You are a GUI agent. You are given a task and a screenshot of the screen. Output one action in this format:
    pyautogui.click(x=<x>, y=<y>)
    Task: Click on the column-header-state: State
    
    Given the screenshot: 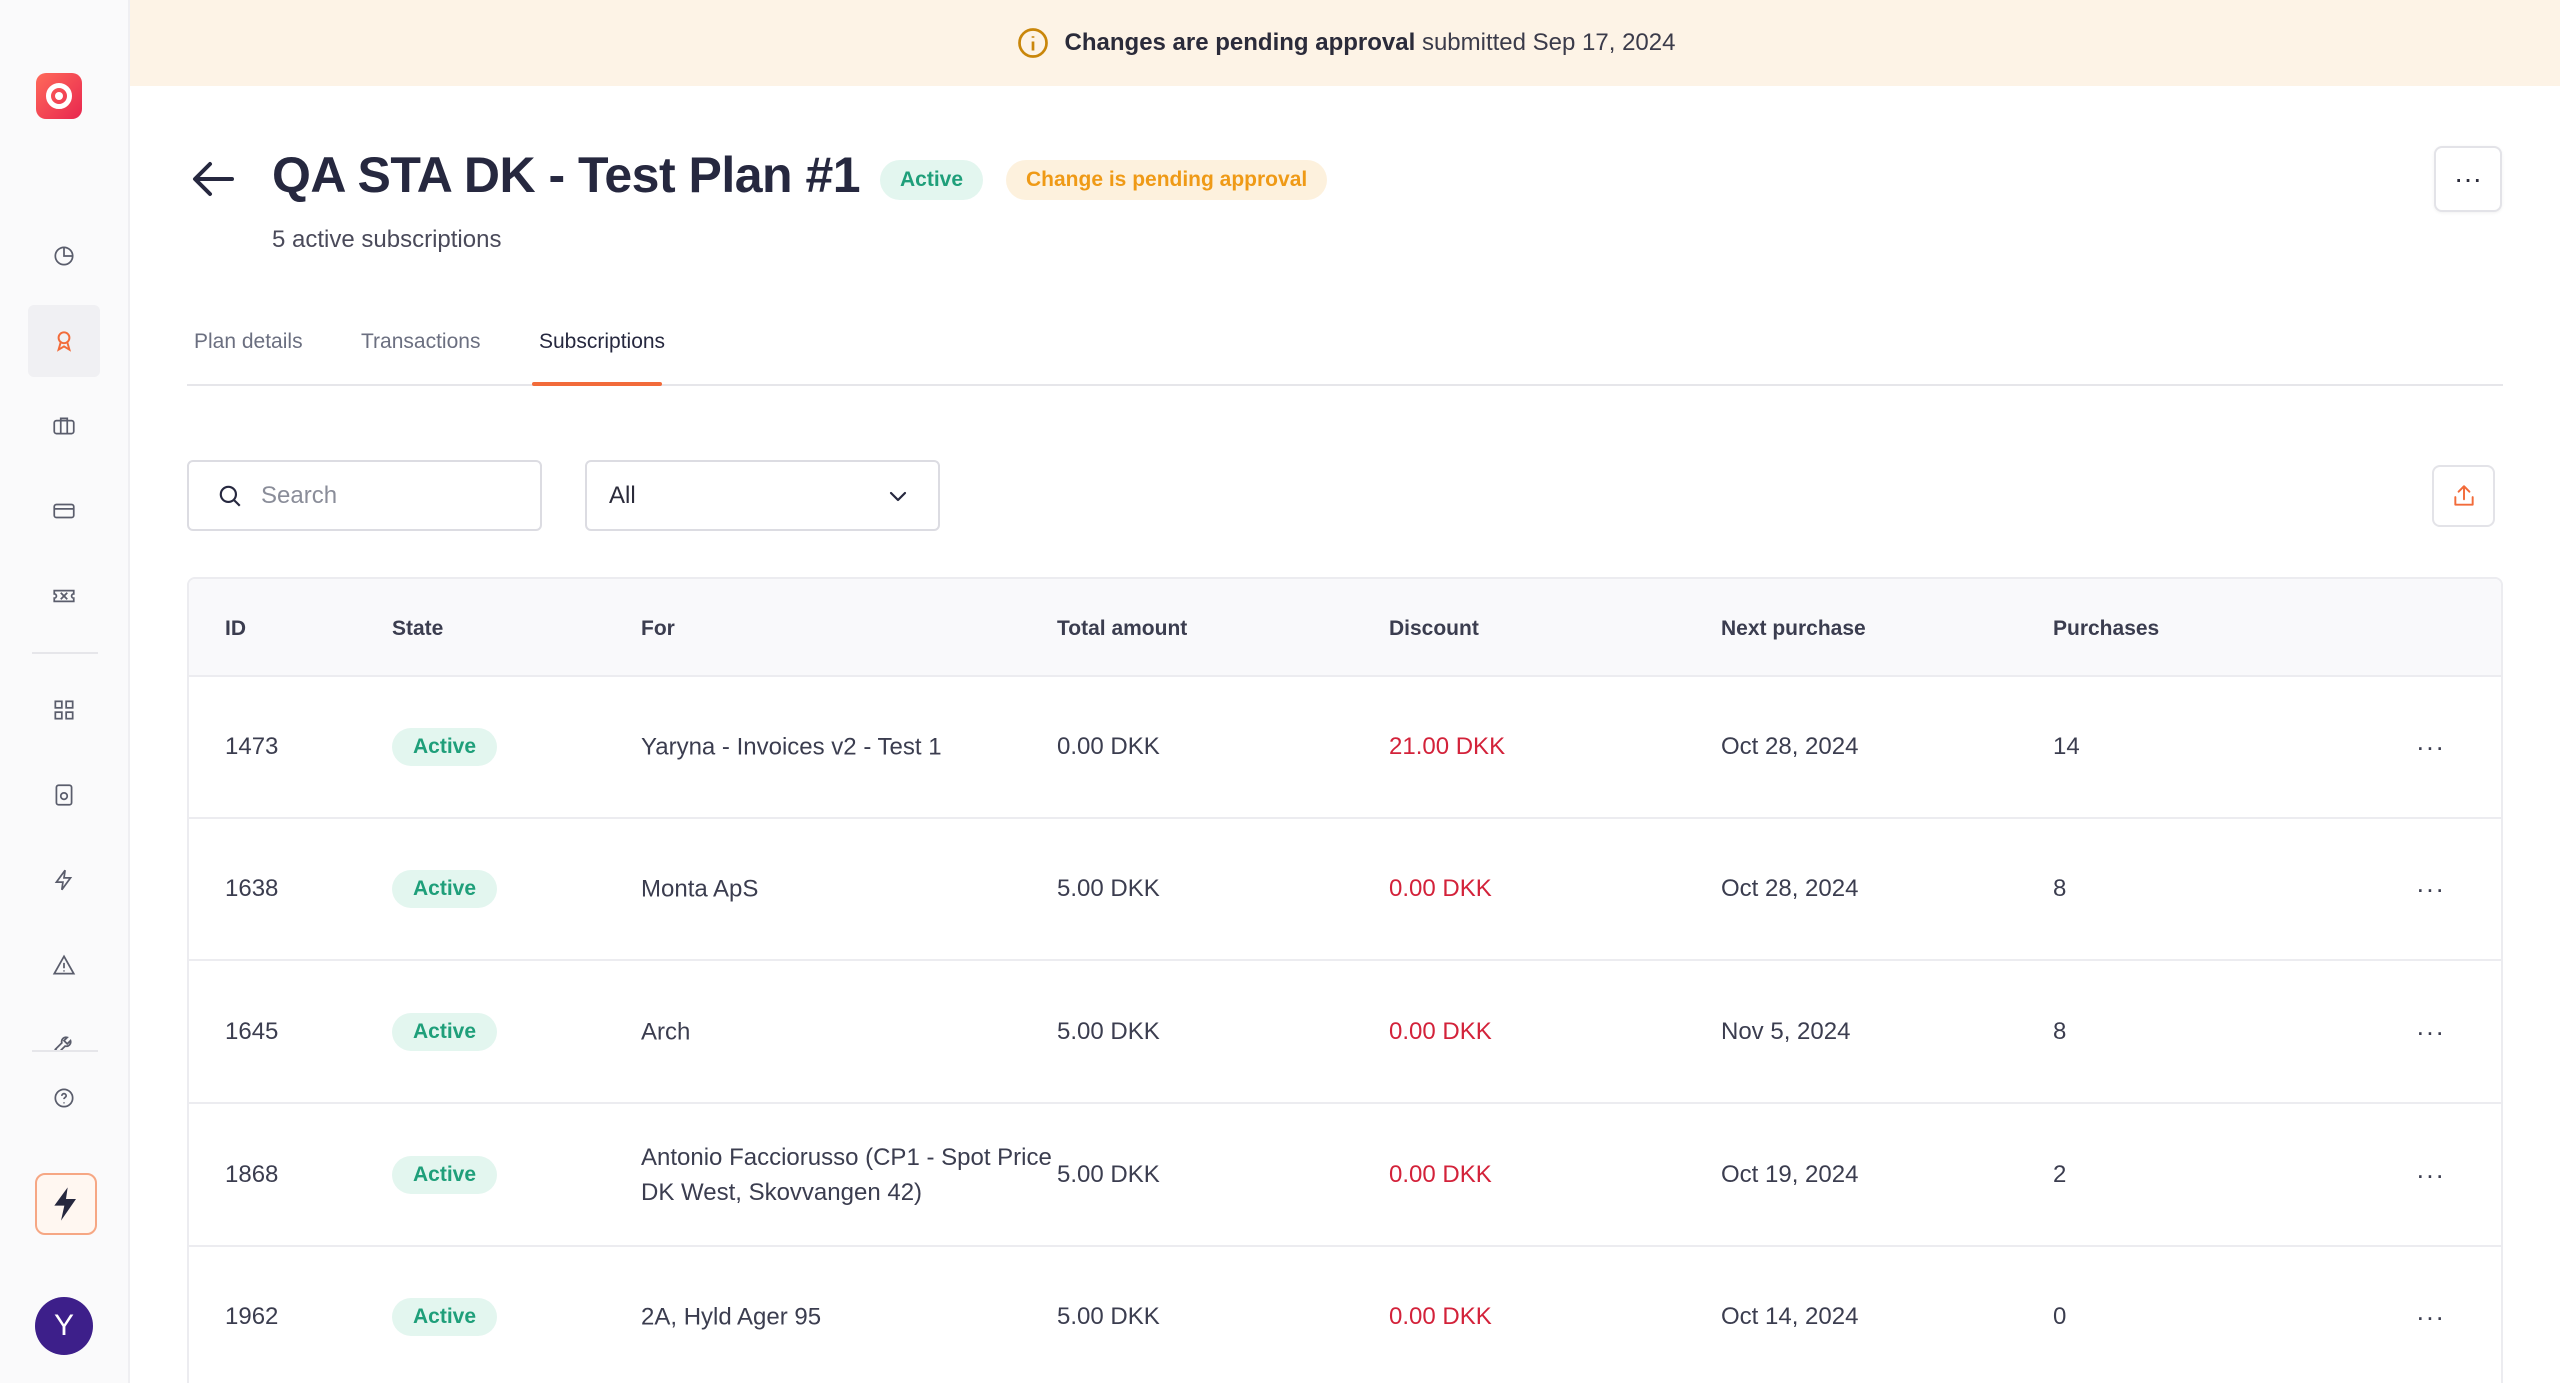 What is the action you would take?
    pyautogui.click(x=418, y=628)
    